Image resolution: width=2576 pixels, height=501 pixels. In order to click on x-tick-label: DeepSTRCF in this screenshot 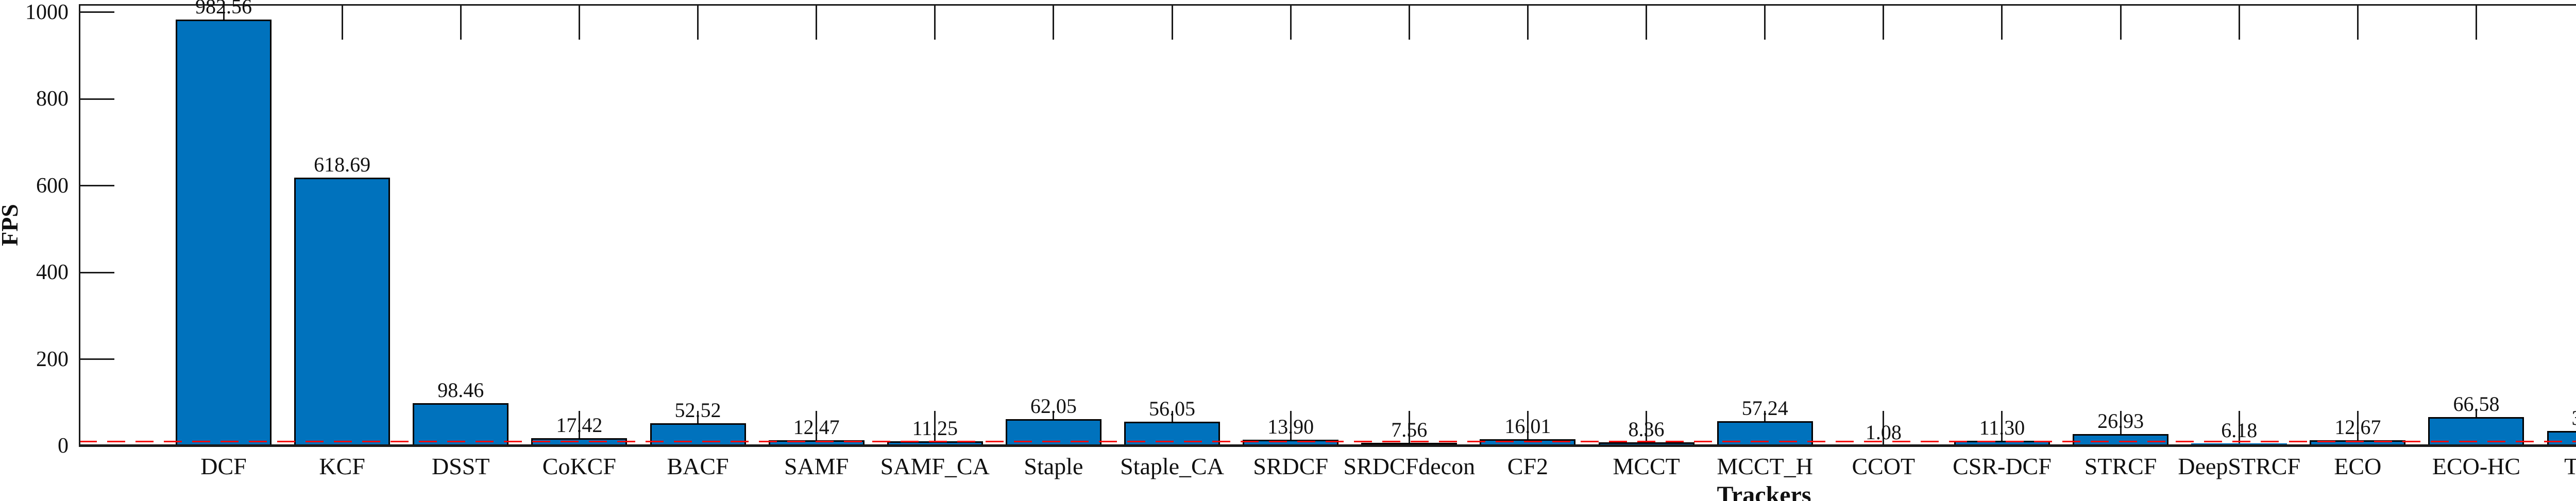, I will do `click(2239, 466)`.